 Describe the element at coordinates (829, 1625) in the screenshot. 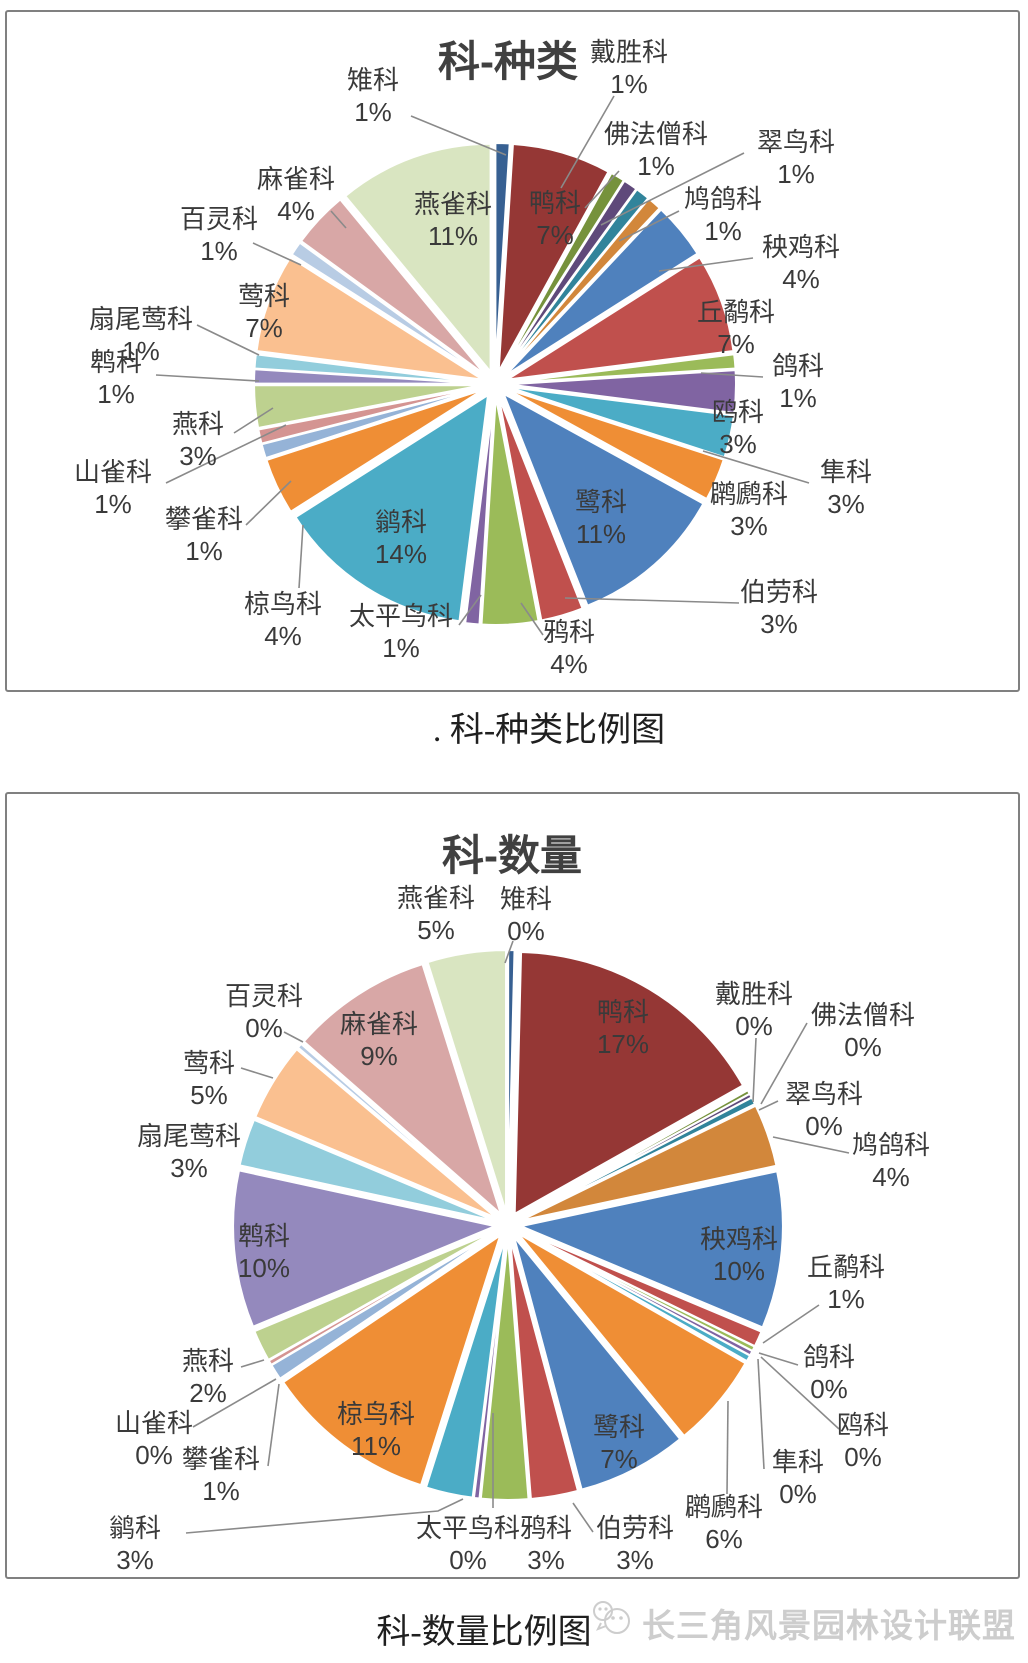

I see `watermark-text: 长三角风景园林设计联盟` at that location.